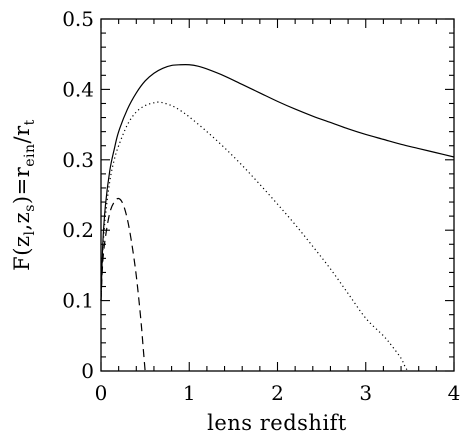 The image size is (461, 435). Describe the element at coordinates (365, 393) in the screenshot. I see `x-tick-label: 3` at that location.